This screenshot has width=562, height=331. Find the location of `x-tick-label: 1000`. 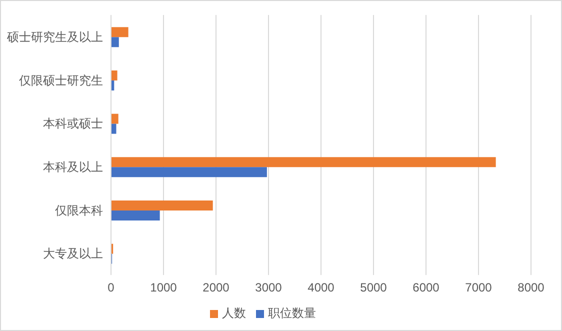

x-tick-label: 1000 is located at coordinates (164, 287).